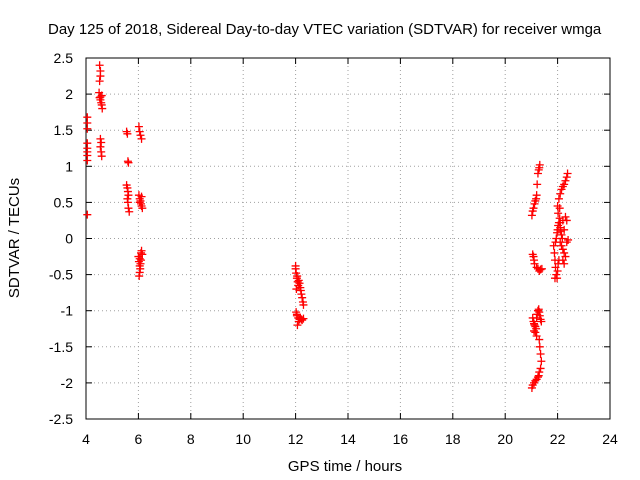  Describe the element at coordinates (61, 347) in the screenshot. I see `y-tick-label: -1.5` at that location.